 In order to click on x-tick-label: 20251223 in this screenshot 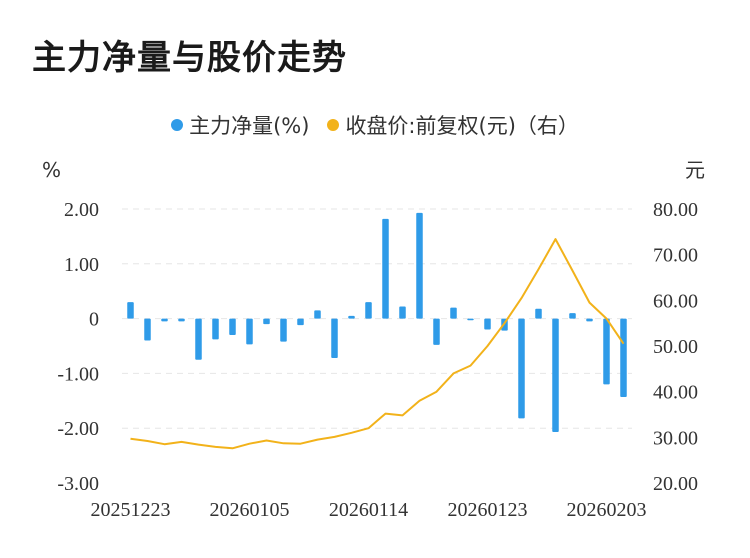, I will do `click(131, 510)`.